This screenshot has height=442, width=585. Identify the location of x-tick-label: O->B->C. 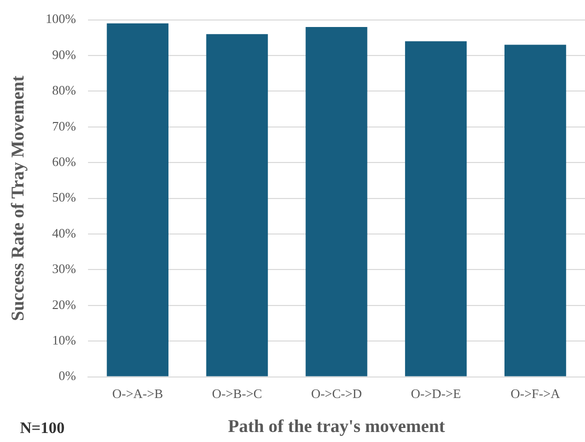
(237, 394).